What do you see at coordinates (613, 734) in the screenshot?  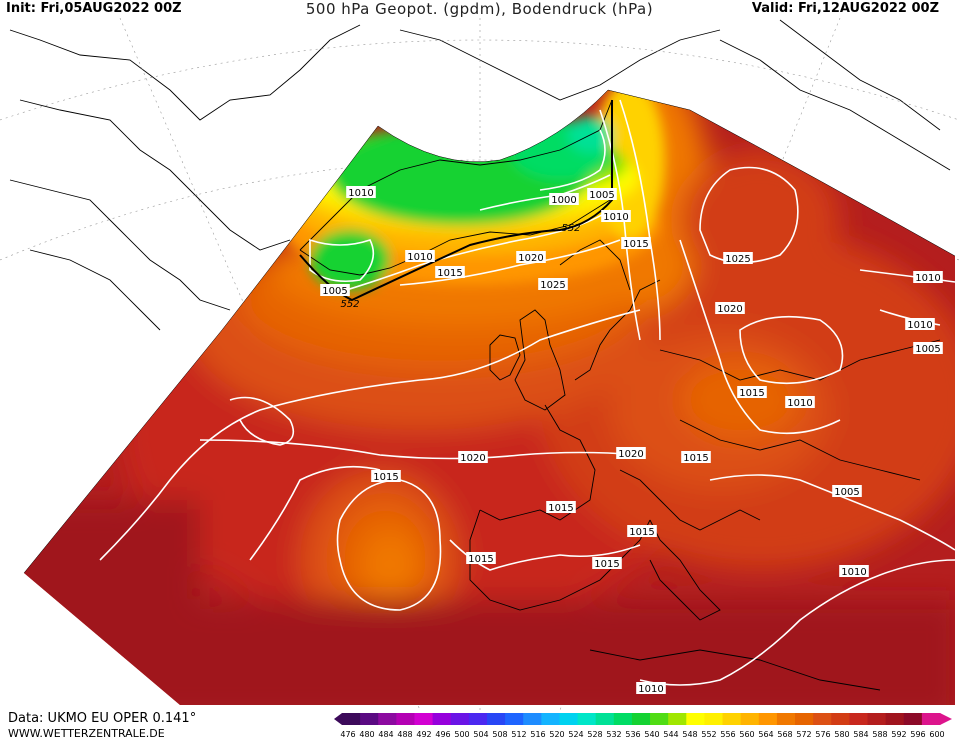 I see `legend-tick-label: 532` at bounding box center [613, 734].